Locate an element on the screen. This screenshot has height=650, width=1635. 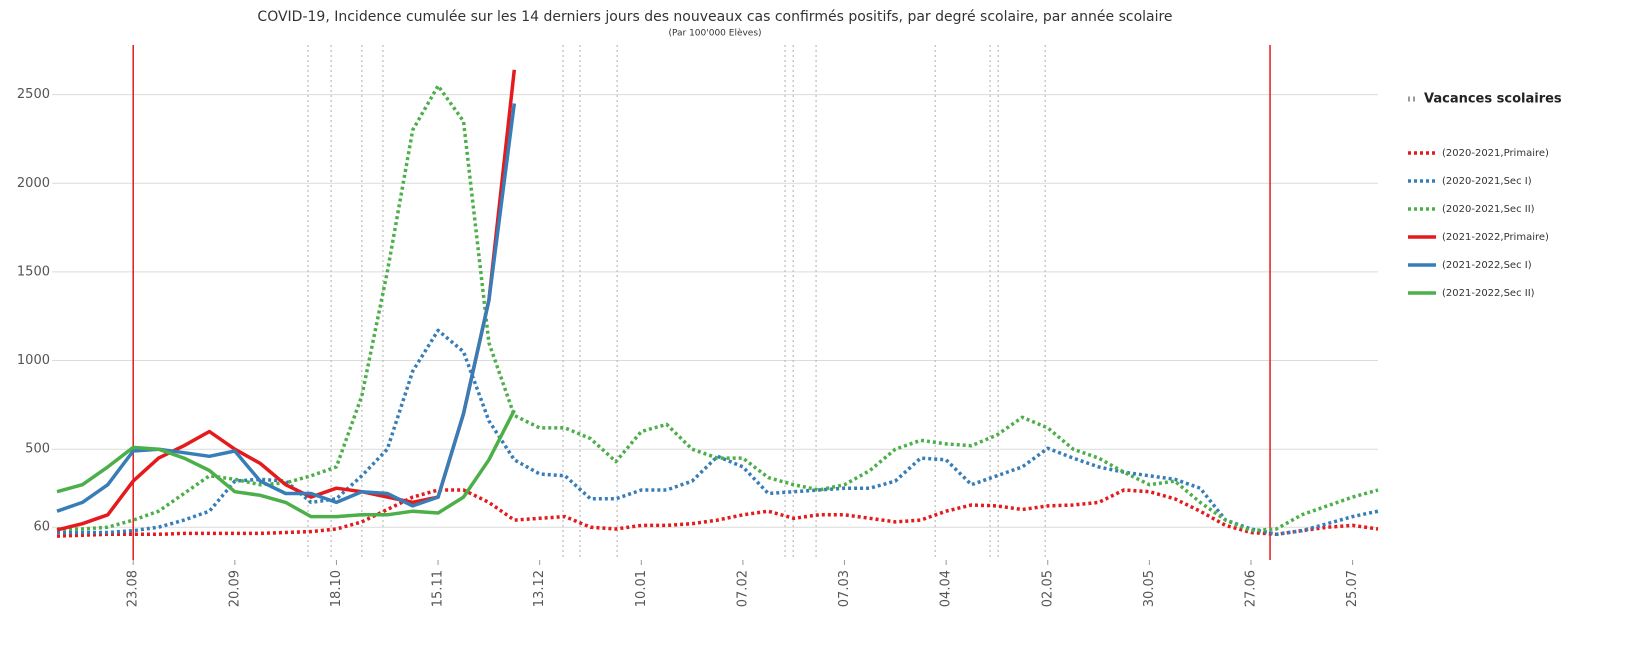
legend-label: (2020-2021,Primaire) is located at coordinates (1495, 153).